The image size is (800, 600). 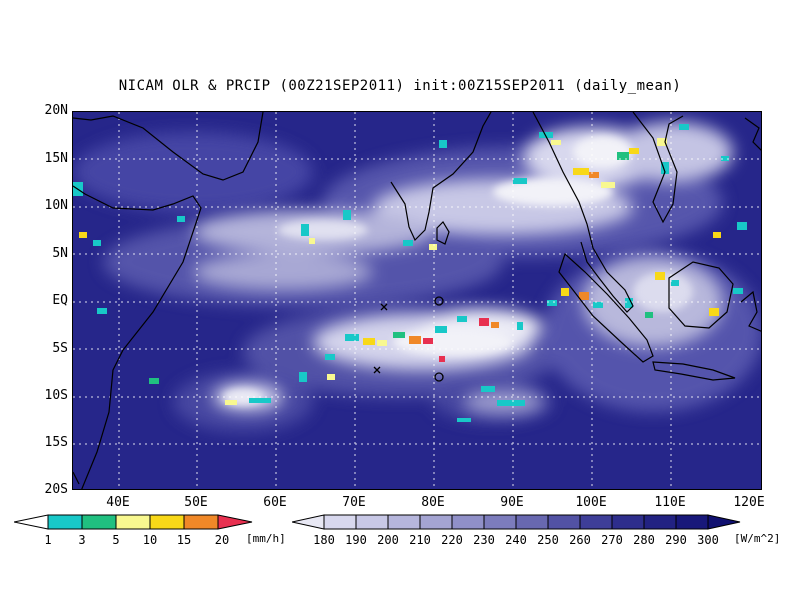 What do you see at coordinates (670, 502) in the screenshot?
I see `lon-label: 110E` at bounding box center [670, 502].